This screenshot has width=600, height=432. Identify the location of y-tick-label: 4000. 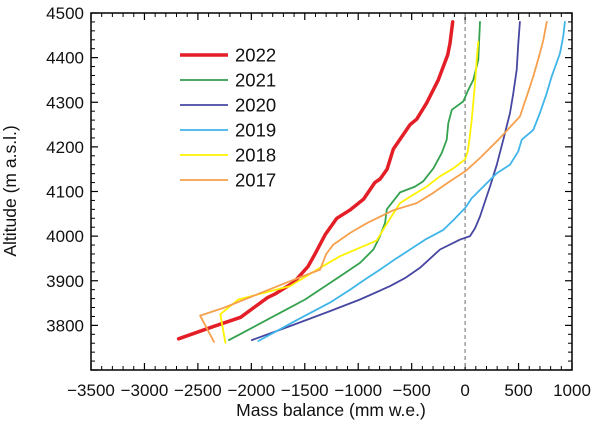
(65, 236).